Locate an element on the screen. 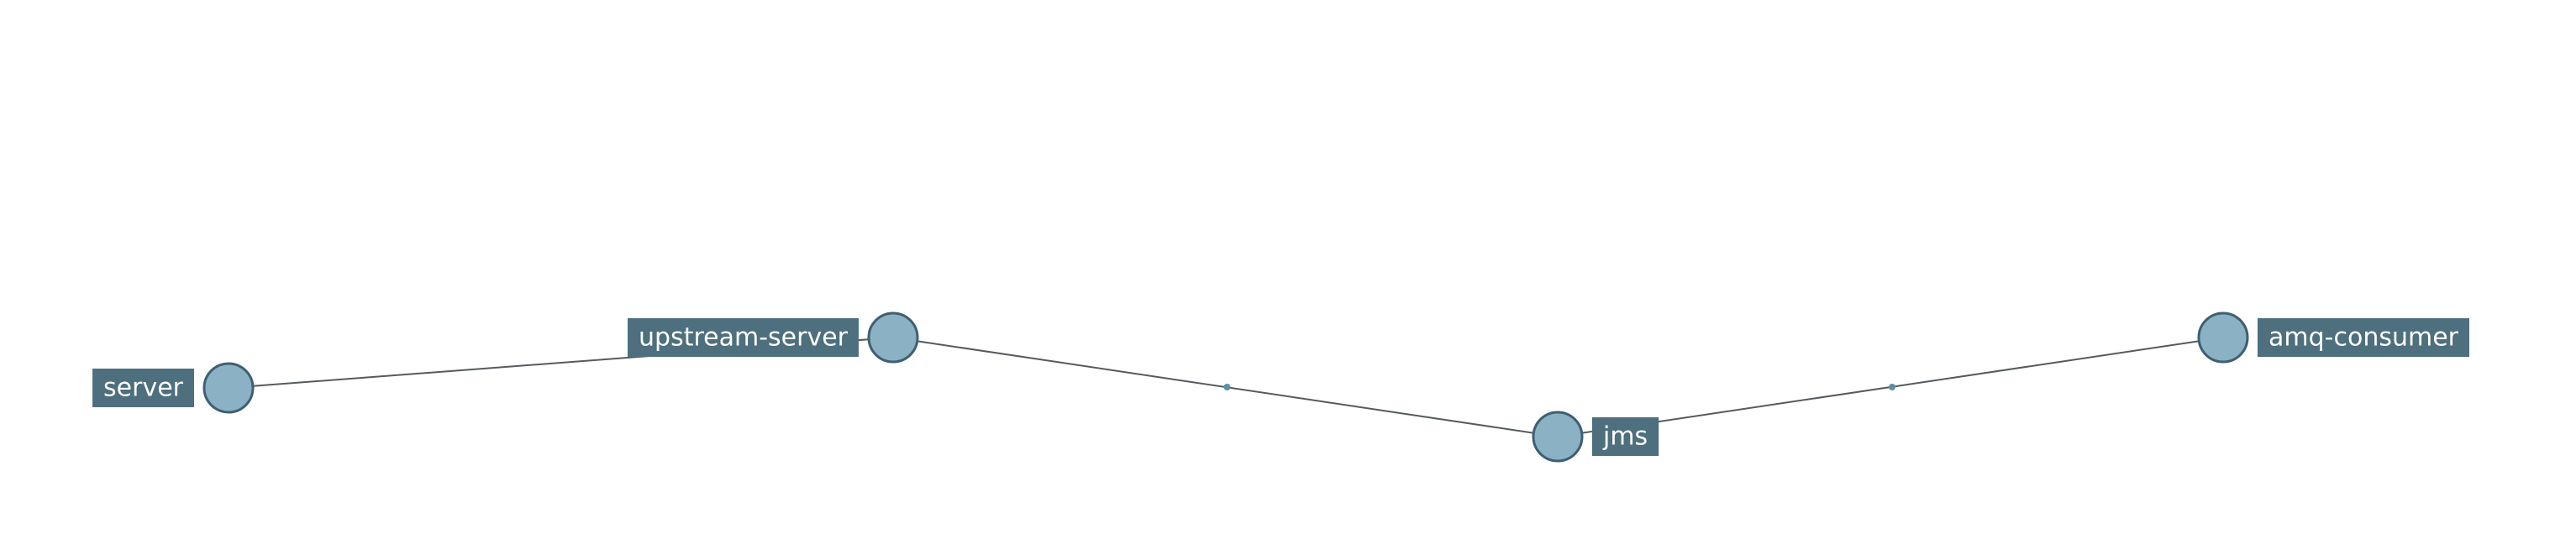  edges-layer is located at coordinates (1226, 387).